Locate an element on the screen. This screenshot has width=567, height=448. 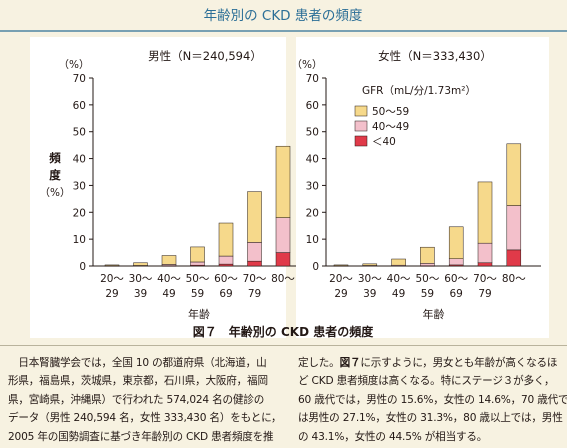
body-line: データ（男性 240,594 名，女性 333,430 名）をもとに， is located at coordinates (145, 418).